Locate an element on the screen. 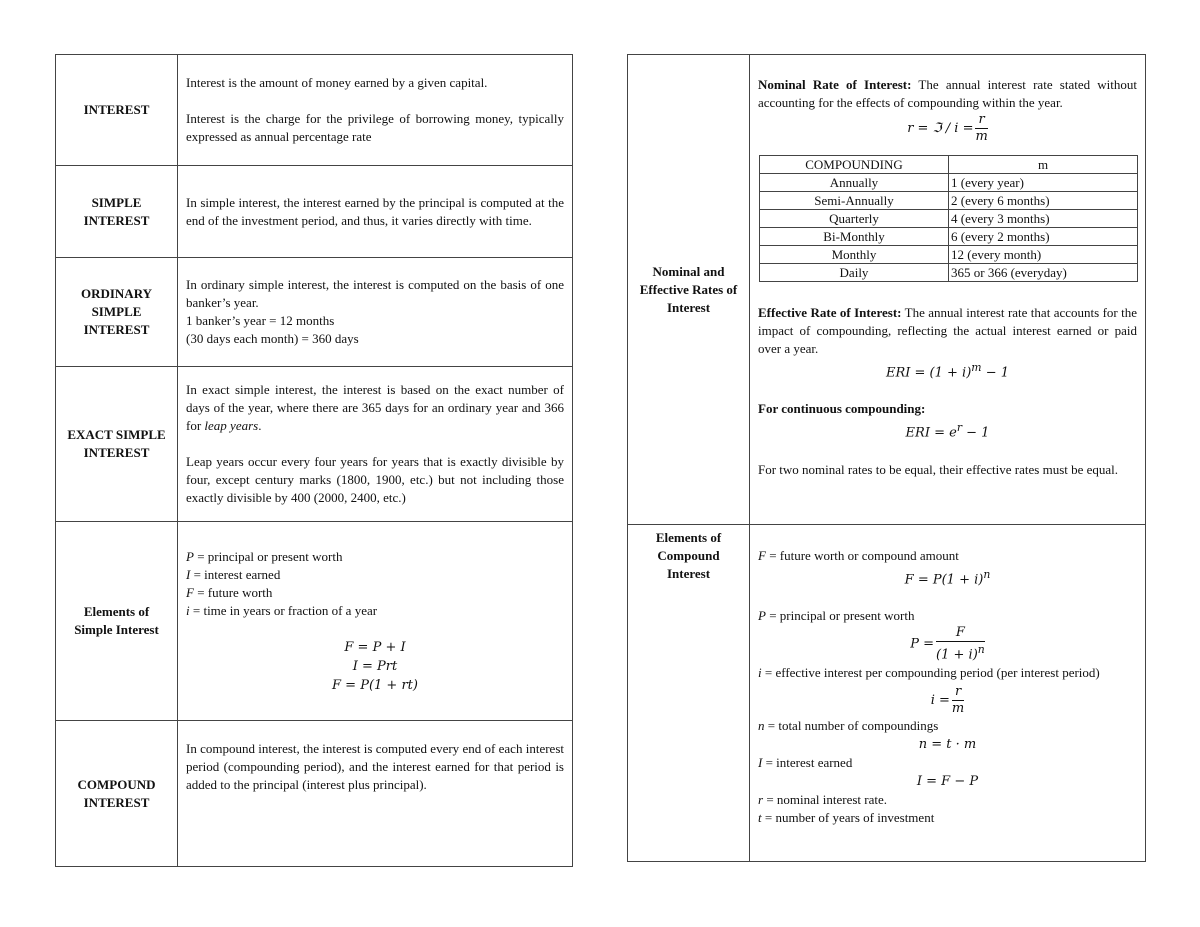  compounding-type: Bi-Monthly is located at coordinates (854, 236).